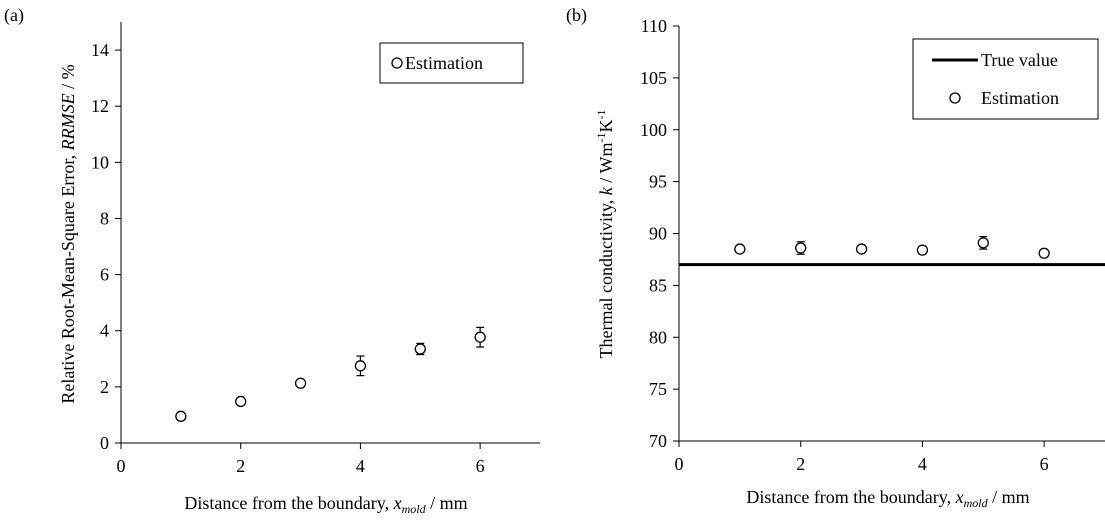 This screenshot has height=523, width=1105. Describe the element at coordinates (104, 331) in the screenshot. I see `y-tick-label: 4` at that location.